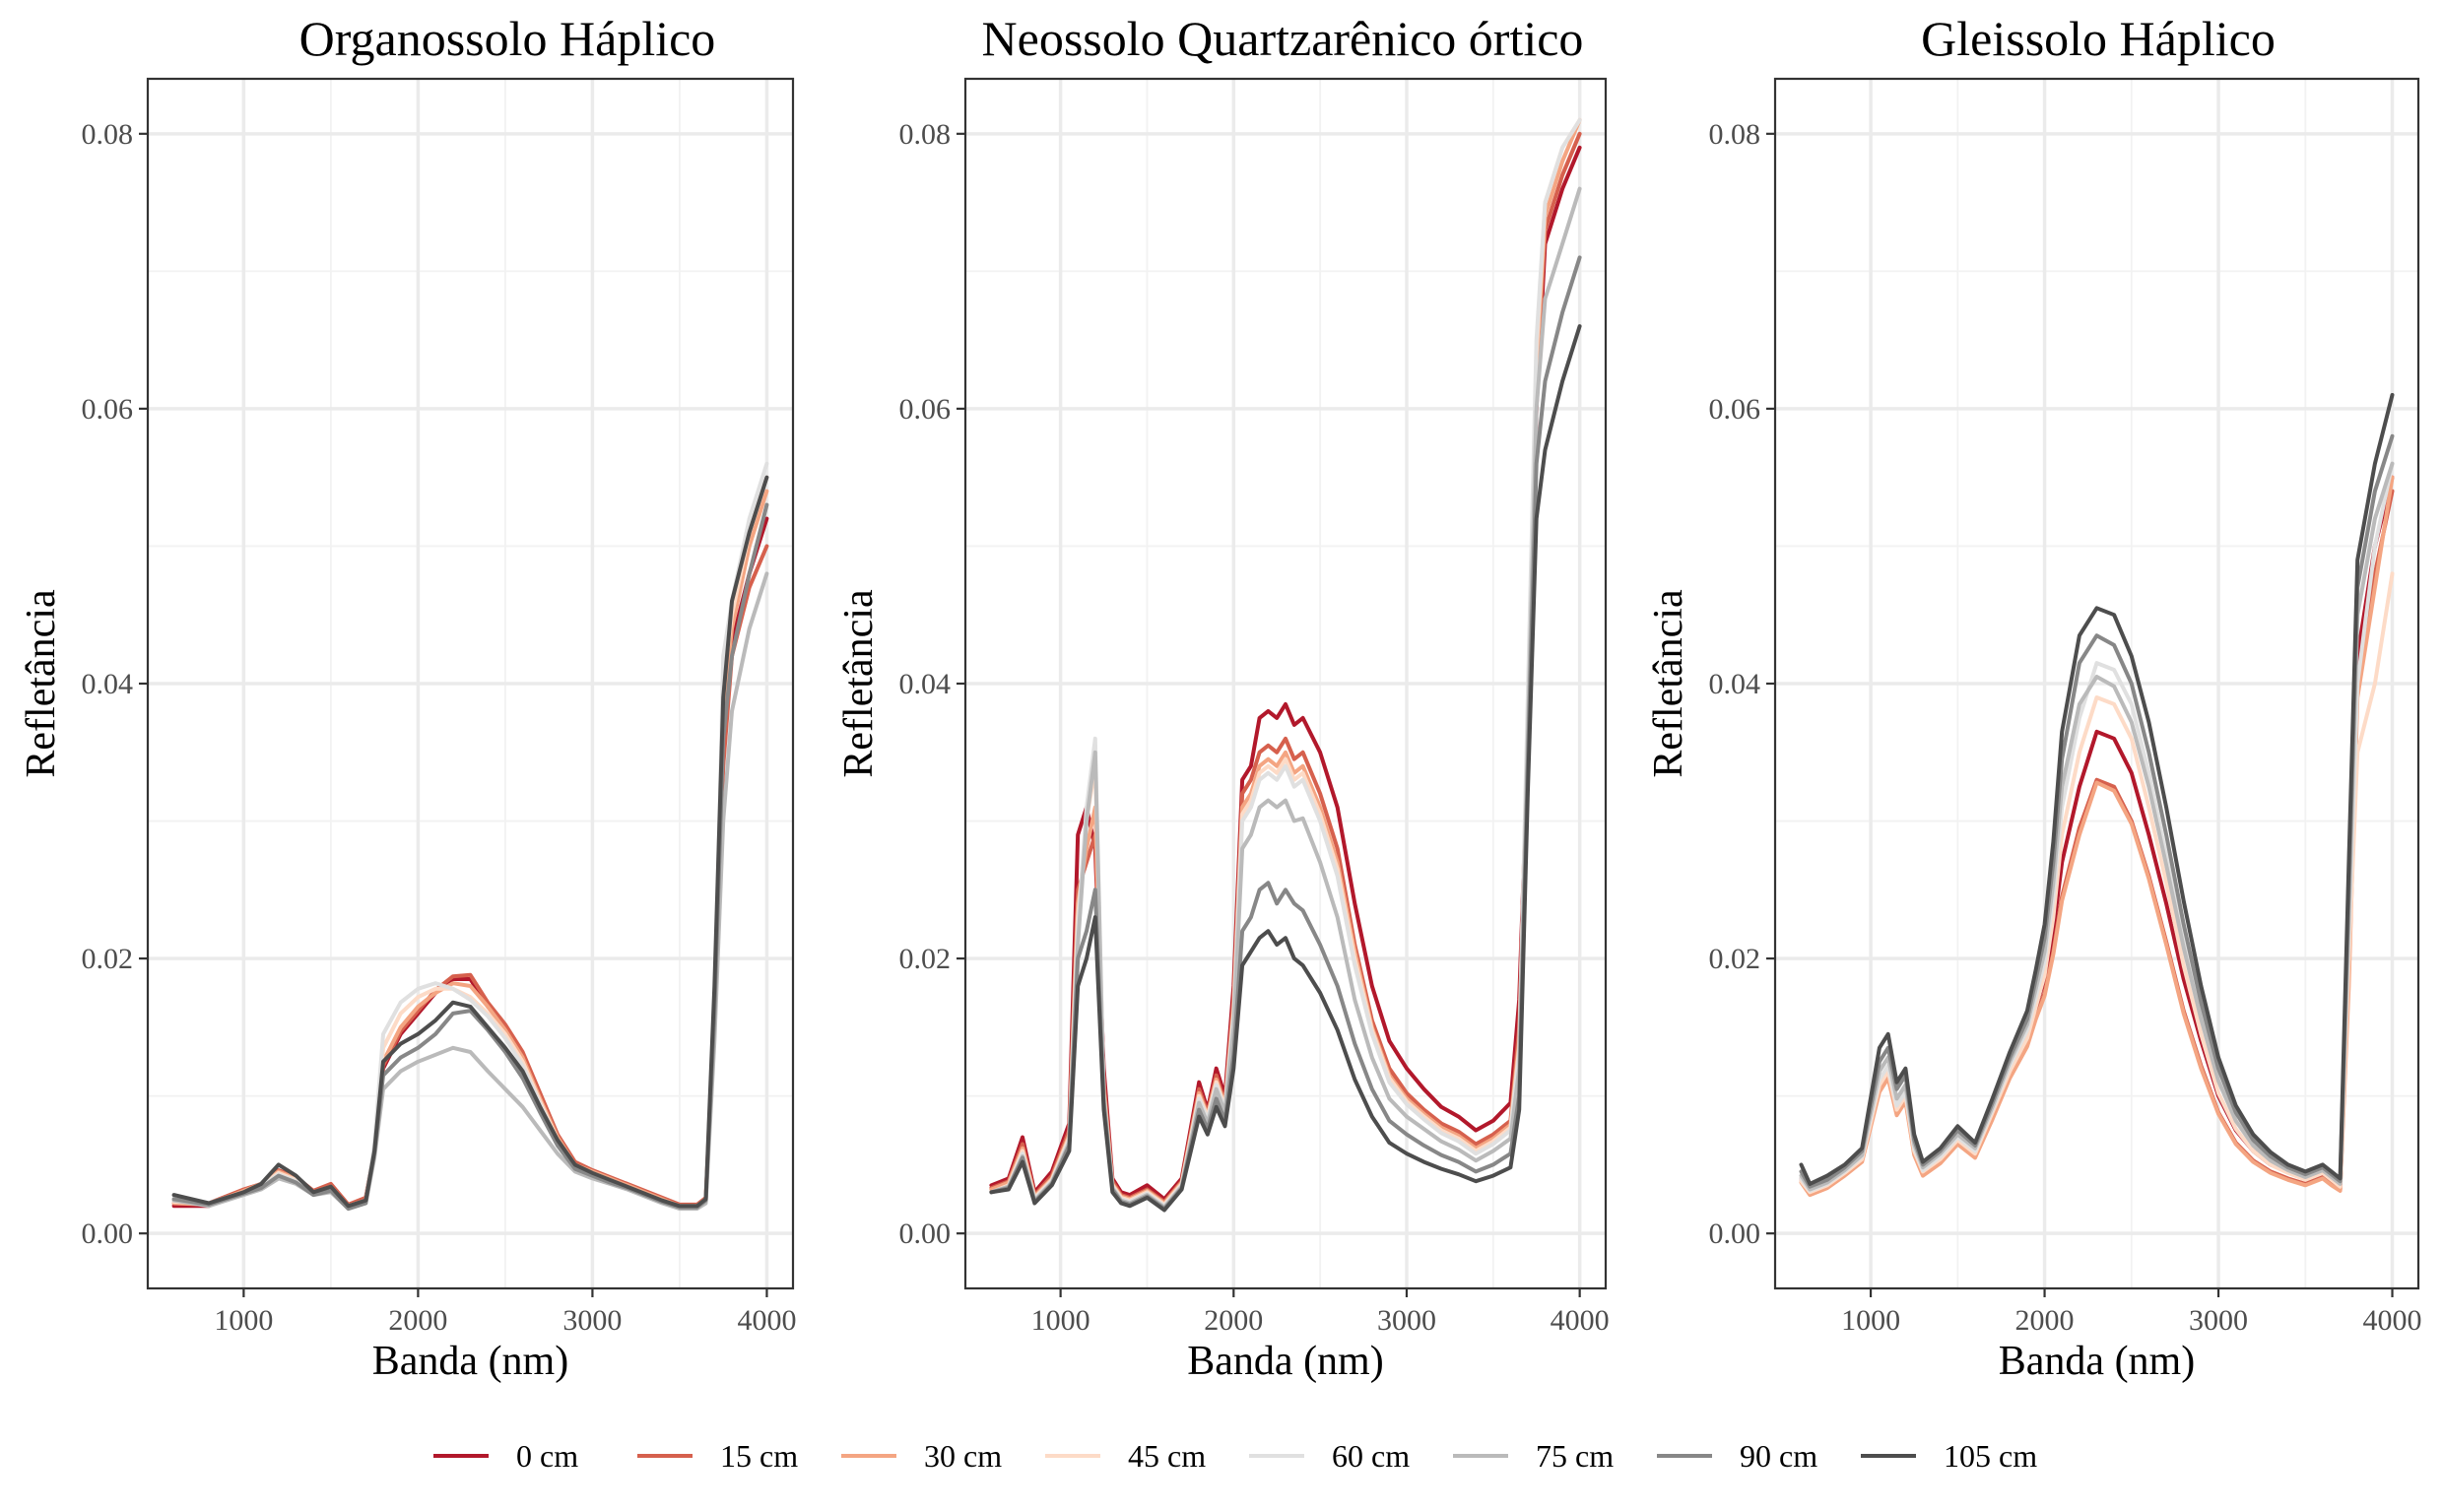 The width and height of the screenshot is (2443, 1512). Describe the element at coordinates (963, 1456) in the screenshot. I see `legend-label: 30 cm` at that location.